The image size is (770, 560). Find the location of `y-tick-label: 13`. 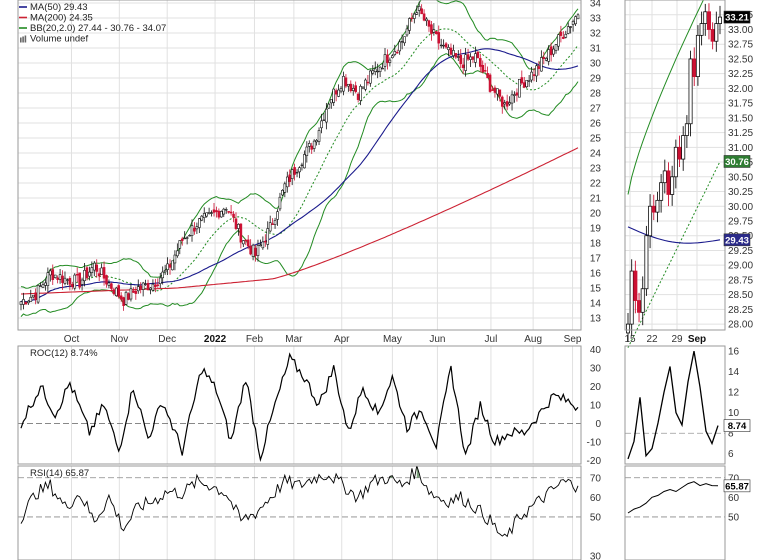

y-tick-label: 13 is located at coordinates (596, 319).